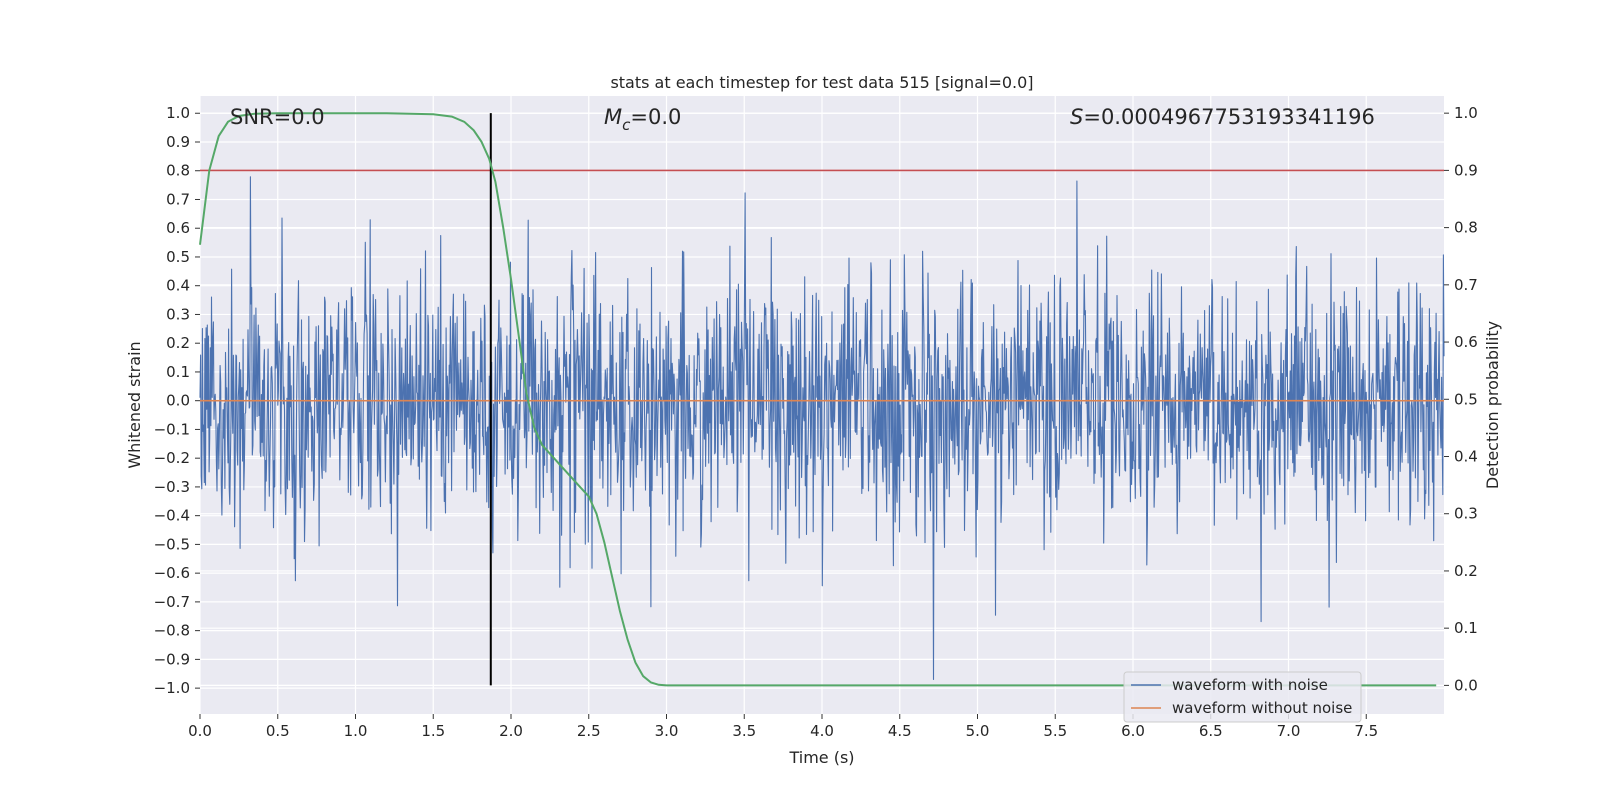 This screenshot has height=800, width=1600. What do you see at coordinates (172, 602) in the screenshot?
I see `y-left-tick-label-17: −0.7` at bounding box center [172, 602].